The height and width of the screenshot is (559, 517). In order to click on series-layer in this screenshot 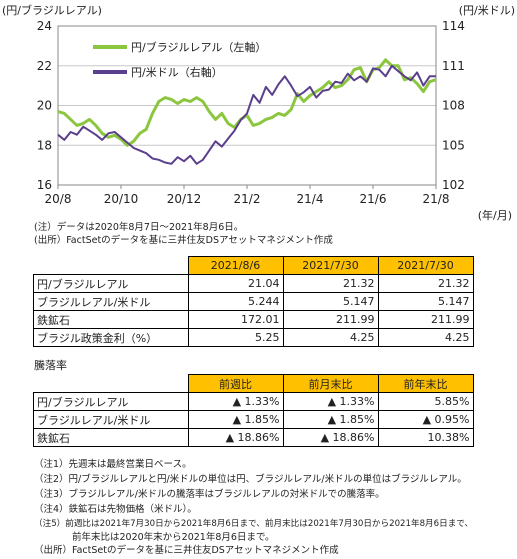, I will do `click(247, 111)`.